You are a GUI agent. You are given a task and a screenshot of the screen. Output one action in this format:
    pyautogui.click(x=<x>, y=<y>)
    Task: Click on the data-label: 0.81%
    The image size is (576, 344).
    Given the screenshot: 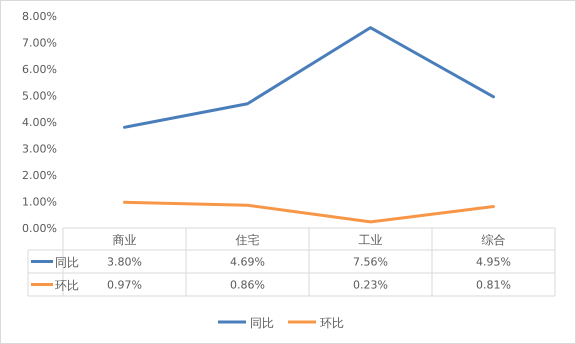 What is the action you would take?
    pyautogui.click(x=493, y=285)
    